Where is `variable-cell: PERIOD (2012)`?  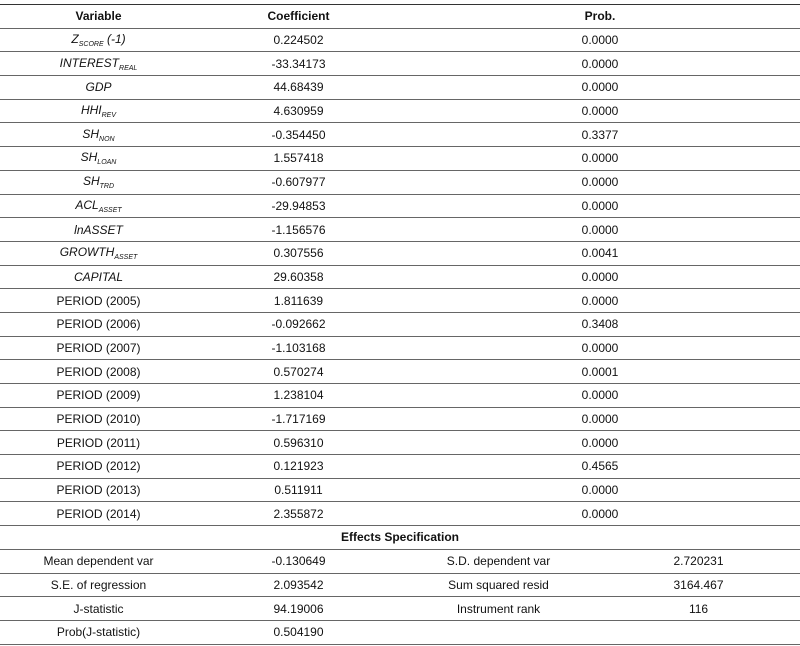
variable-cell: PERIOD (2012) is located at coordinates (98, 466).